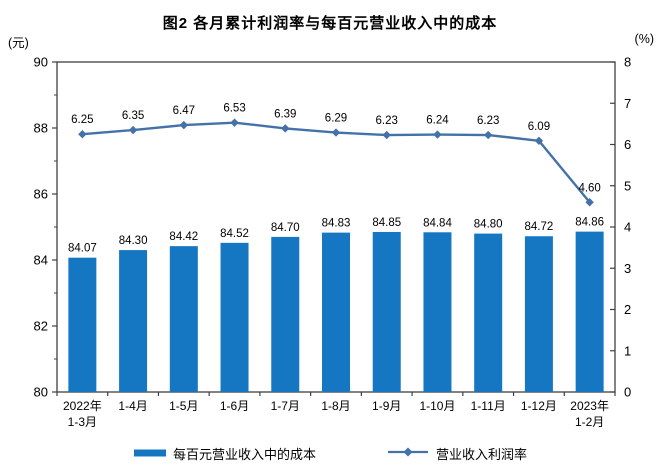 This screenshot has height=469, width=660. Describe the element at coordinates (644, 39) in the screenshot. I see `right-axis-unit-label: (%)` at that location.